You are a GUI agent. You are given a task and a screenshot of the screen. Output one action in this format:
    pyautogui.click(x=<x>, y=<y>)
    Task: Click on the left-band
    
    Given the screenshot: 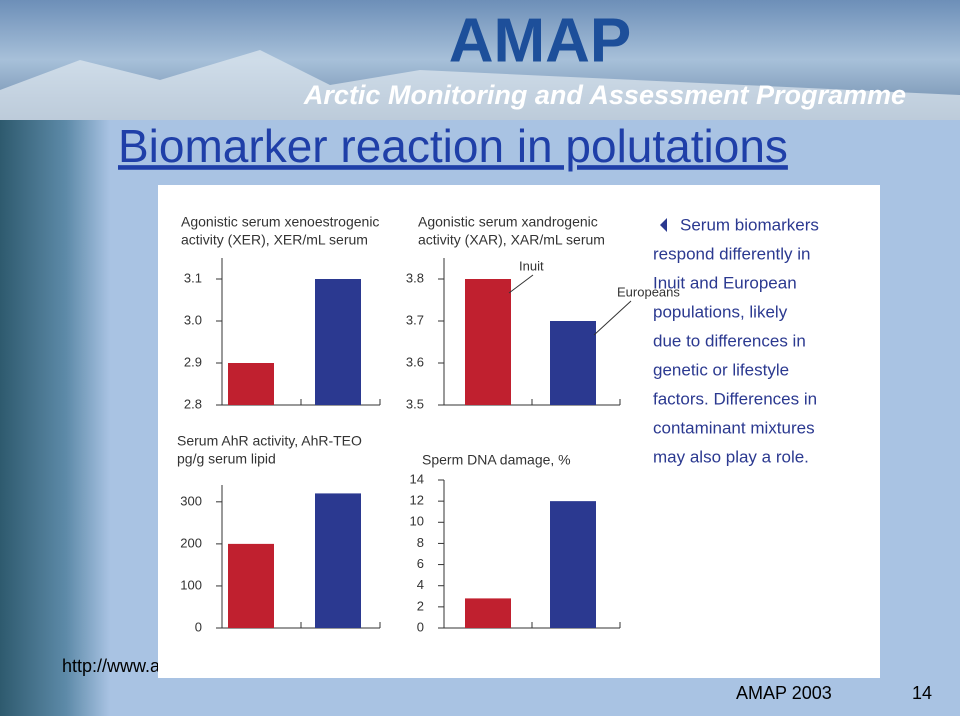 What is the action you would take?
    pyautogui.click(x=55, y=418)
    